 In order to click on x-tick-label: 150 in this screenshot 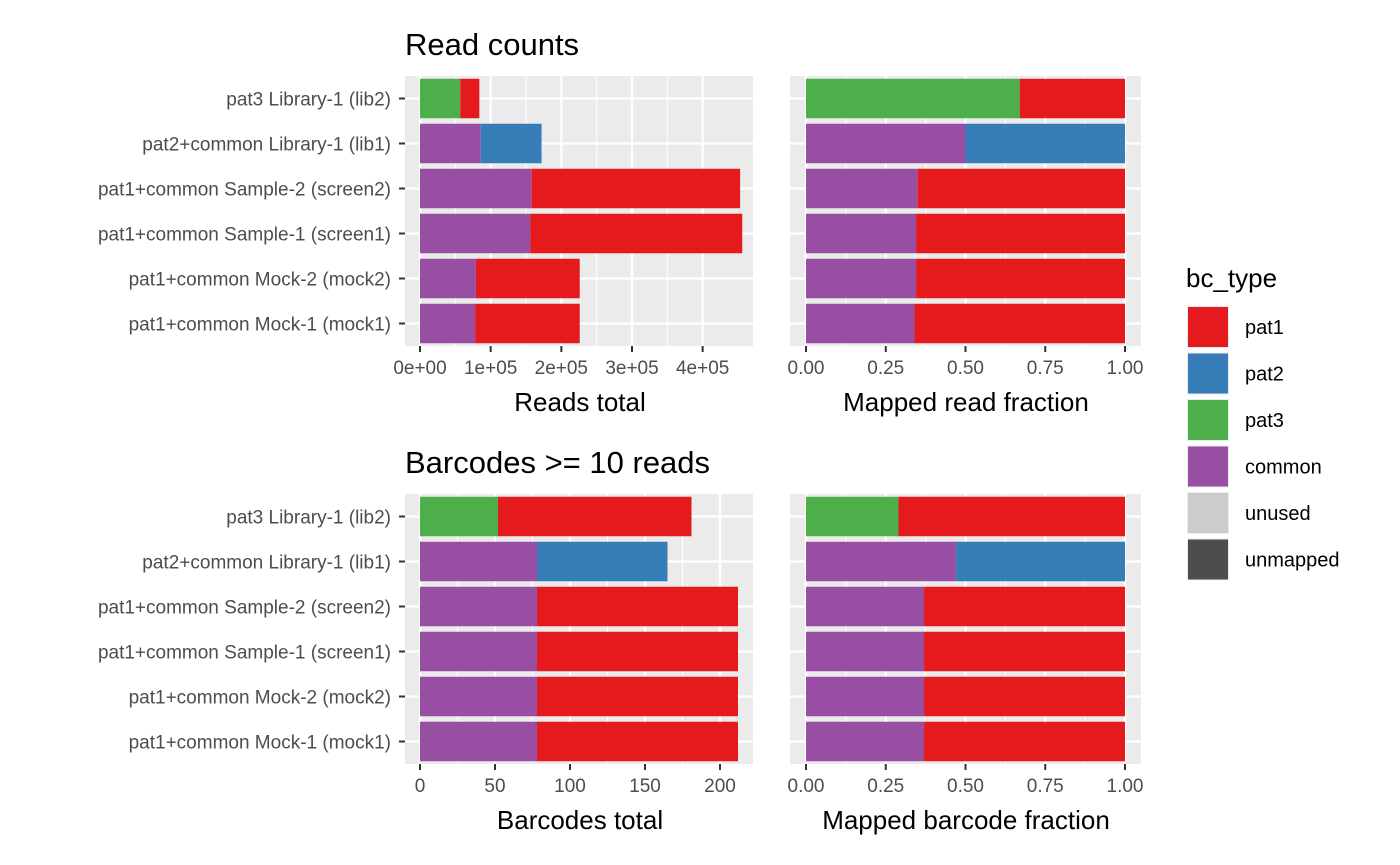, I will do `click(645, 786)`.